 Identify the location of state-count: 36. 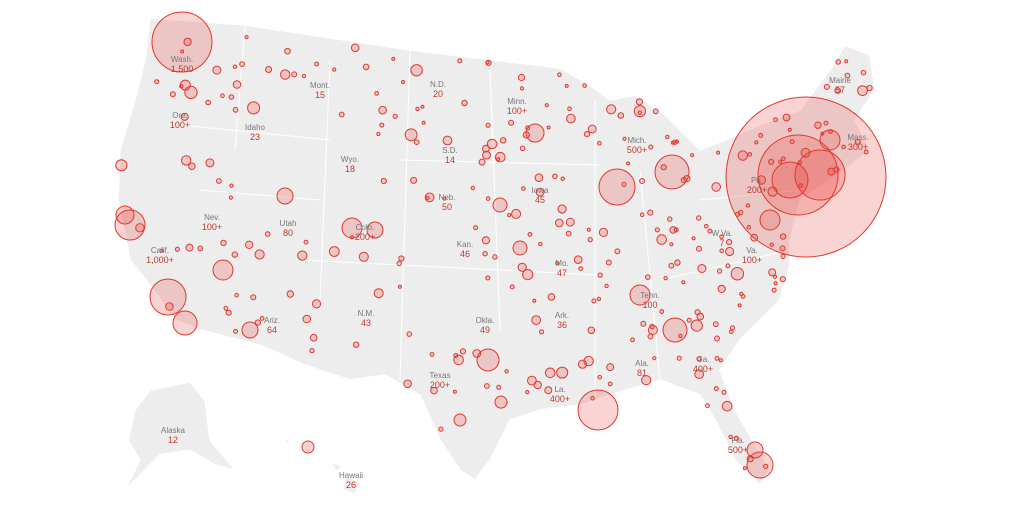
(562, 325).